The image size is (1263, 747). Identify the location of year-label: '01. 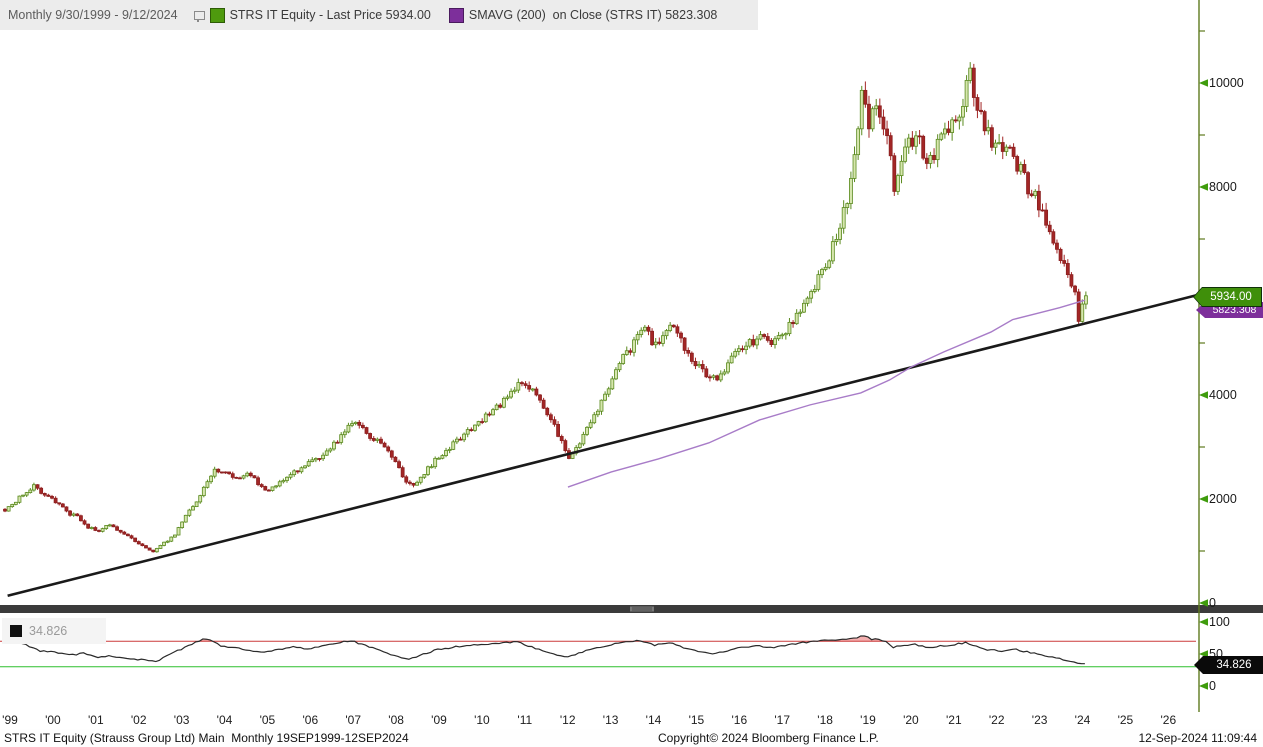
(95, 720).